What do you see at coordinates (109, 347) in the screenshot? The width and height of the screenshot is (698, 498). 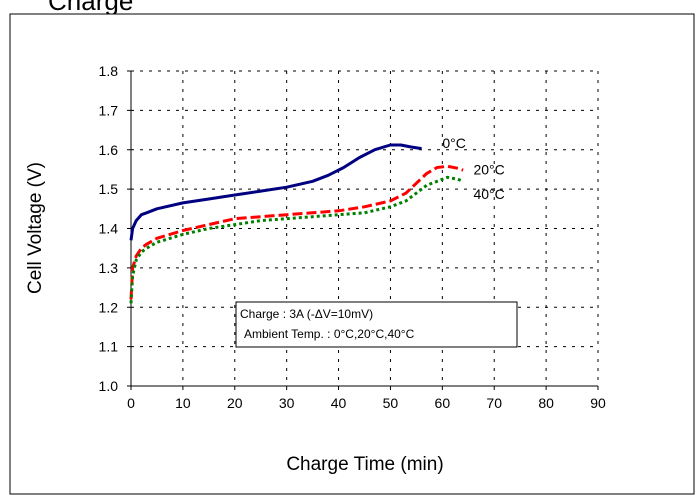 I see `y-tick-label: 1.1` at bounding box center [109, 347].